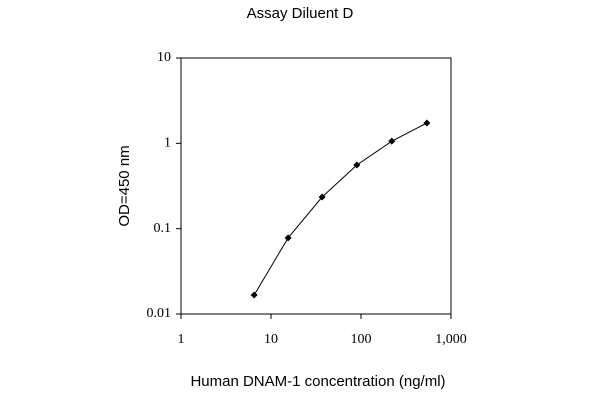 The image size is (600, 400). I want to click on x-axis-label: Human DNAM-1 concentration (ng/ml), so click(317, 381).